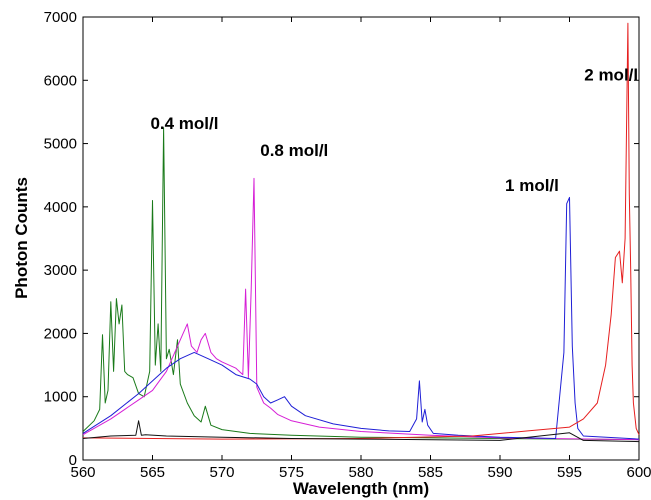 Image resolution: width=651 pixels, height=500 pixels. I want to click on y-tick-label: 1000, so click(60, 397).